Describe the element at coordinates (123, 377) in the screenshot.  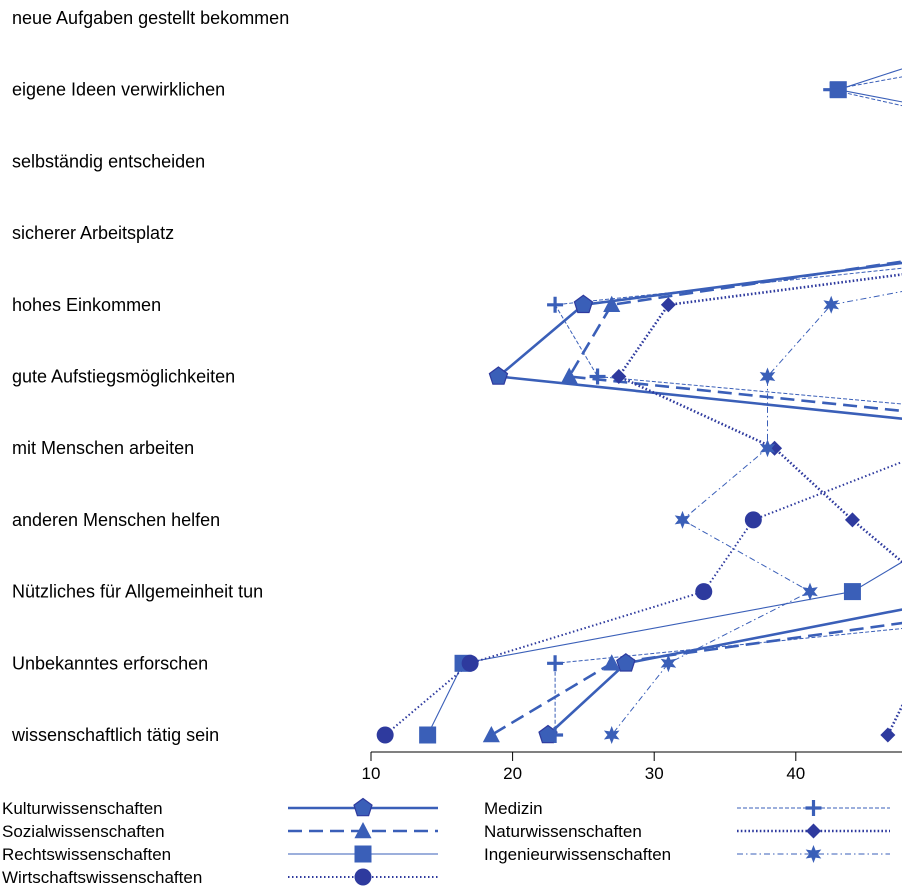
I see `category-label: gute Aufstiegsmöglichkeiten` at that location.